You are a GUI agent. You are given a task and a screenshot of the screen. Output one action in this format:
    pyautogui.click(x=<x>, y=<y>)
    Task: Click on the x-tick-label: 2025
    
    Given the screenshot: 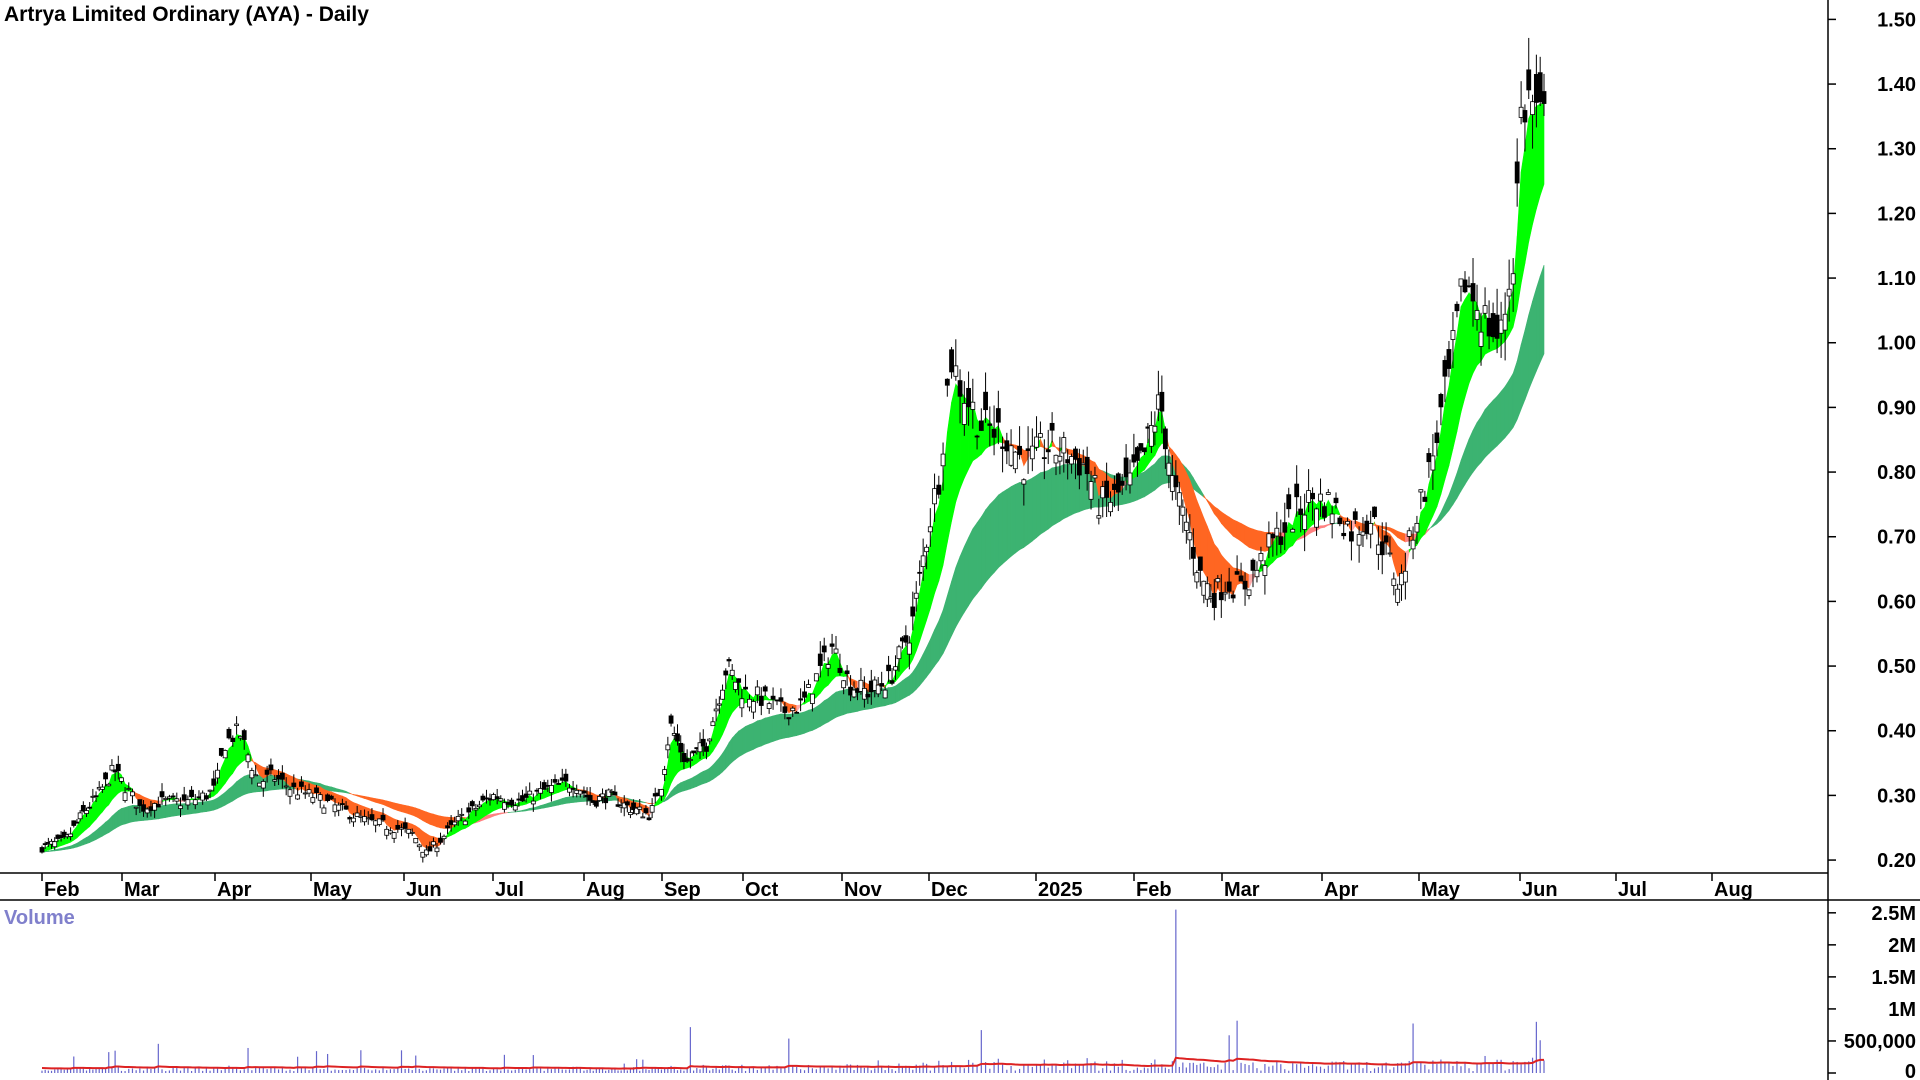 What is the action you would take?
    pyautogui.click(x=1060, y=890)
    